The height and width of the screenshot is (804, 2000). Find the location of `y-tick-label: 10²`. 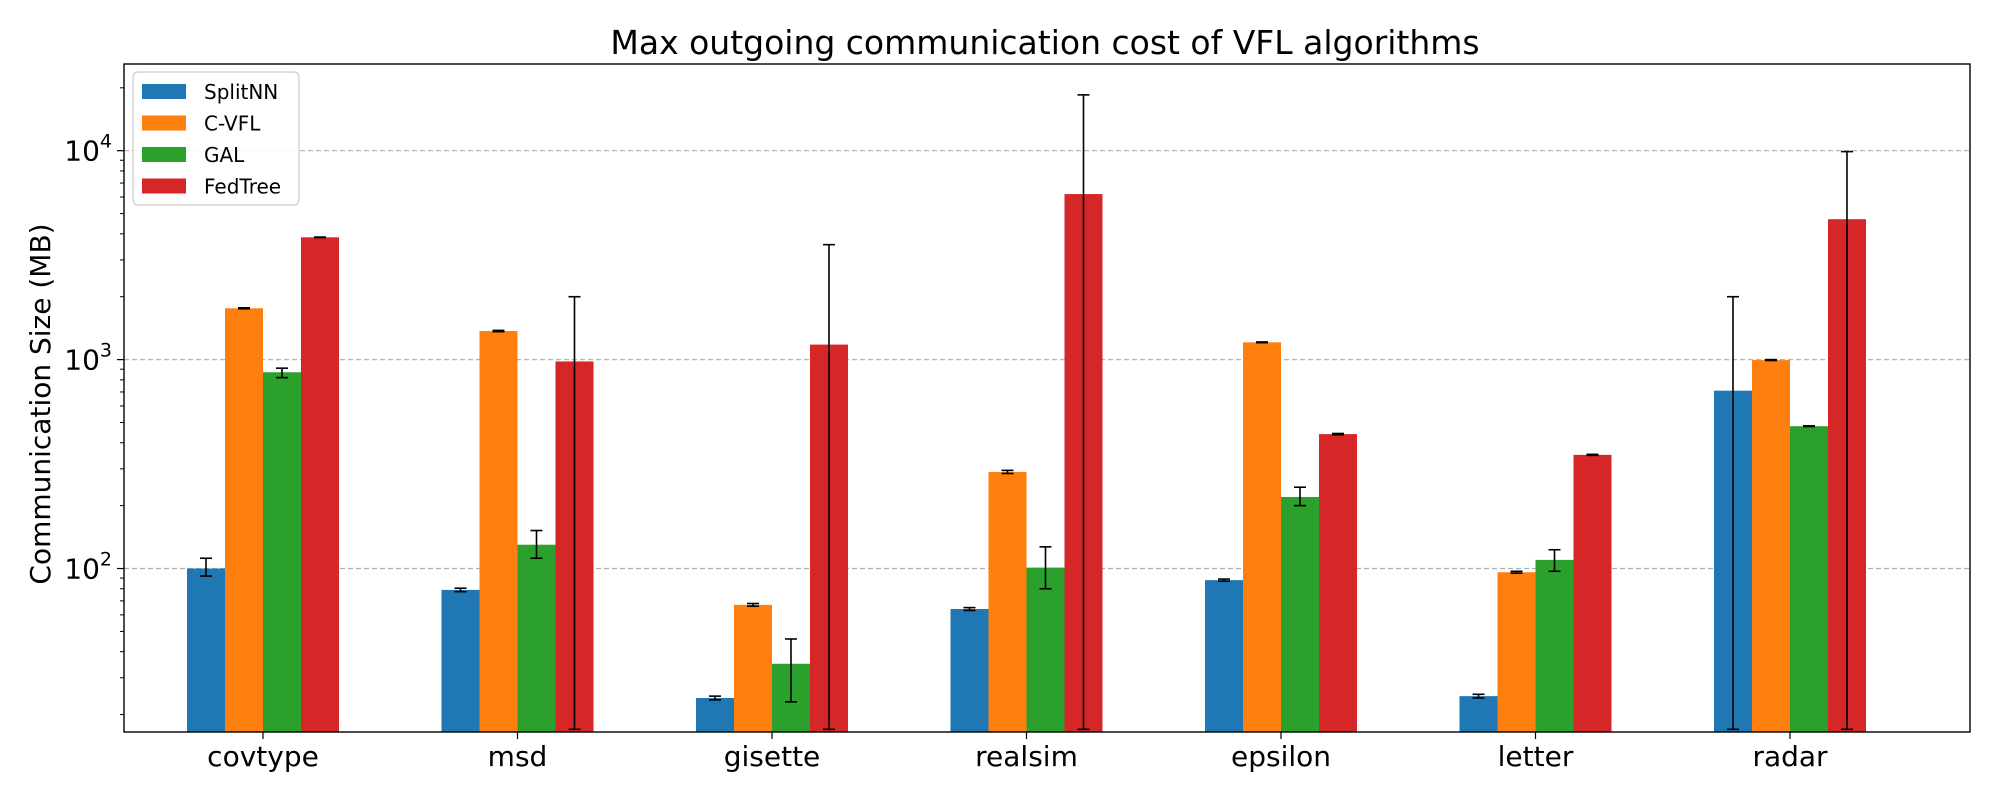

y-tick-label: 10² is located at coordinates (88, 567).